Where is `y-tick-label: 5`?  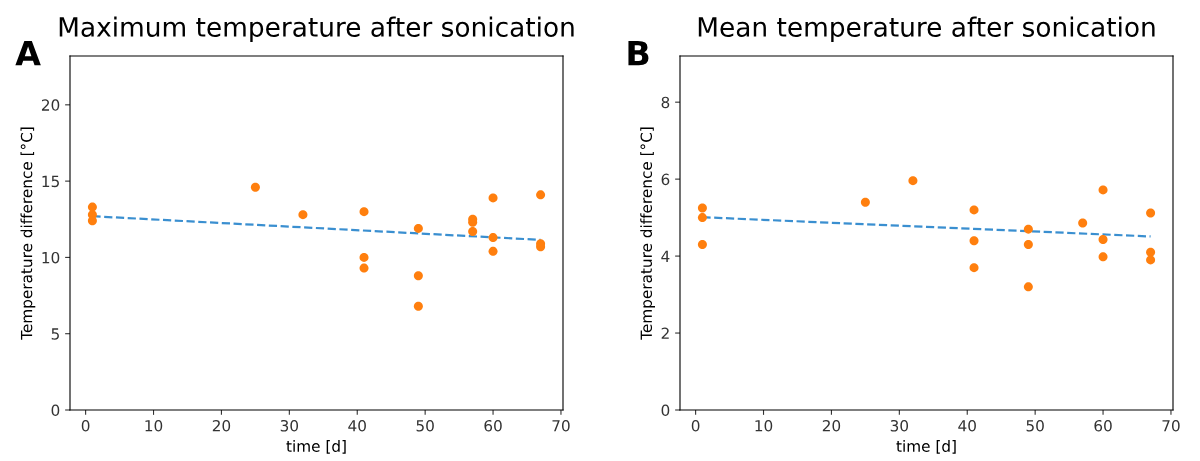
y-tick-label: 5 is located at coordinates (55, 334).